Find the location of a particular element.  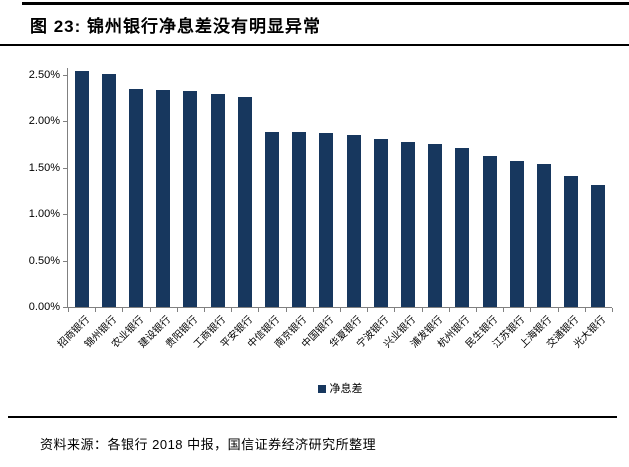

legend-swatch-icon is located at coordinates (321, 389).